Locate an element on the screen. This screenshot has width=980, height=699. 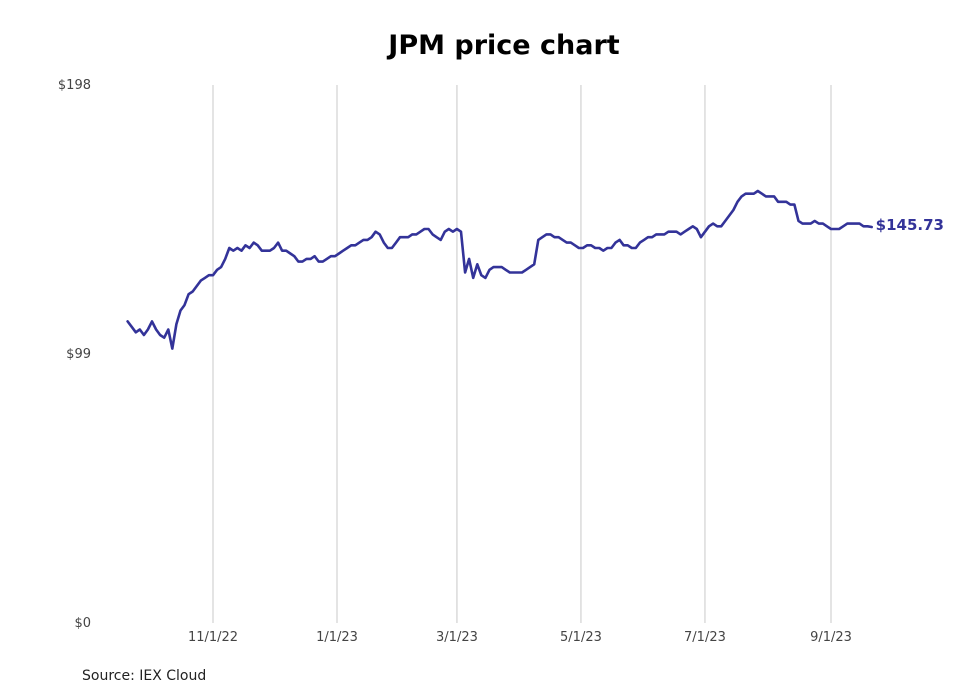
x-tick-label: 9/1/23 is located at coordinates (831, 637).